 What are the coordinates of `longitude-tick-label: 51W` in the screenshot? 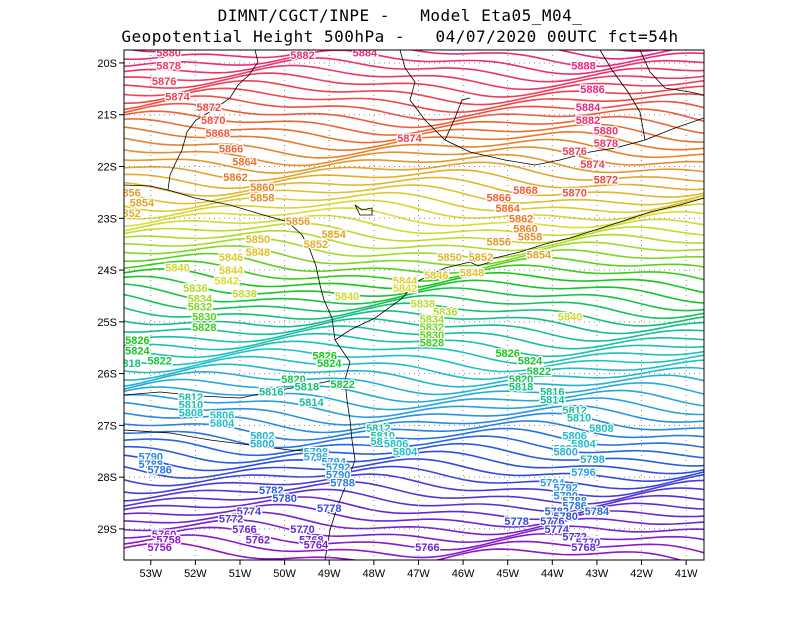 It's located at (240, 574).